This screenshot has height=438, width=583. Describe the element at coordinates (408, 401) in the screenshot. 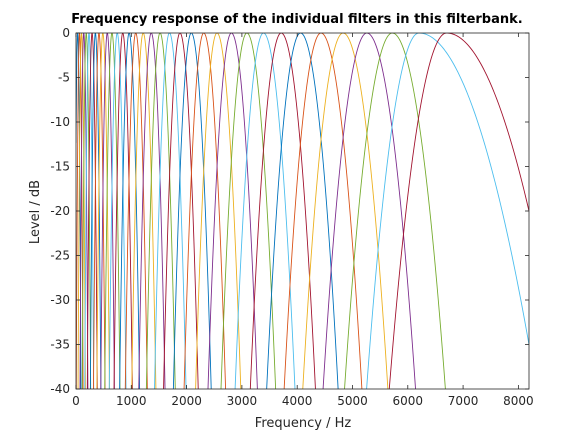

I see `x-tick-label: 6000` at that location.